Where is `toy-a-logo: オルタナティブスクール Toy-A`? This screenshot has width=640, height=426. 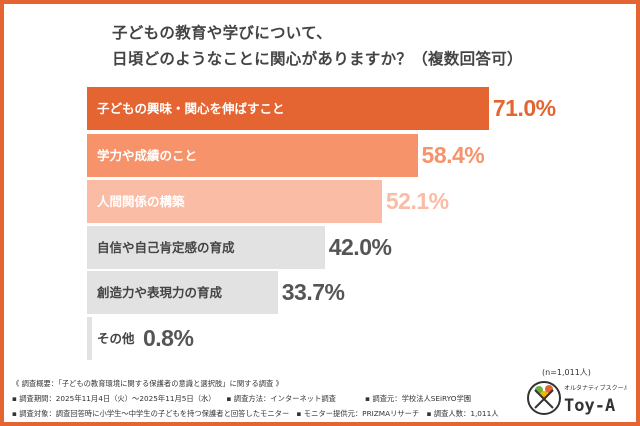 toy-a-logo: オルタナティブスクール Toy-A is located at coordinates (578, 400).